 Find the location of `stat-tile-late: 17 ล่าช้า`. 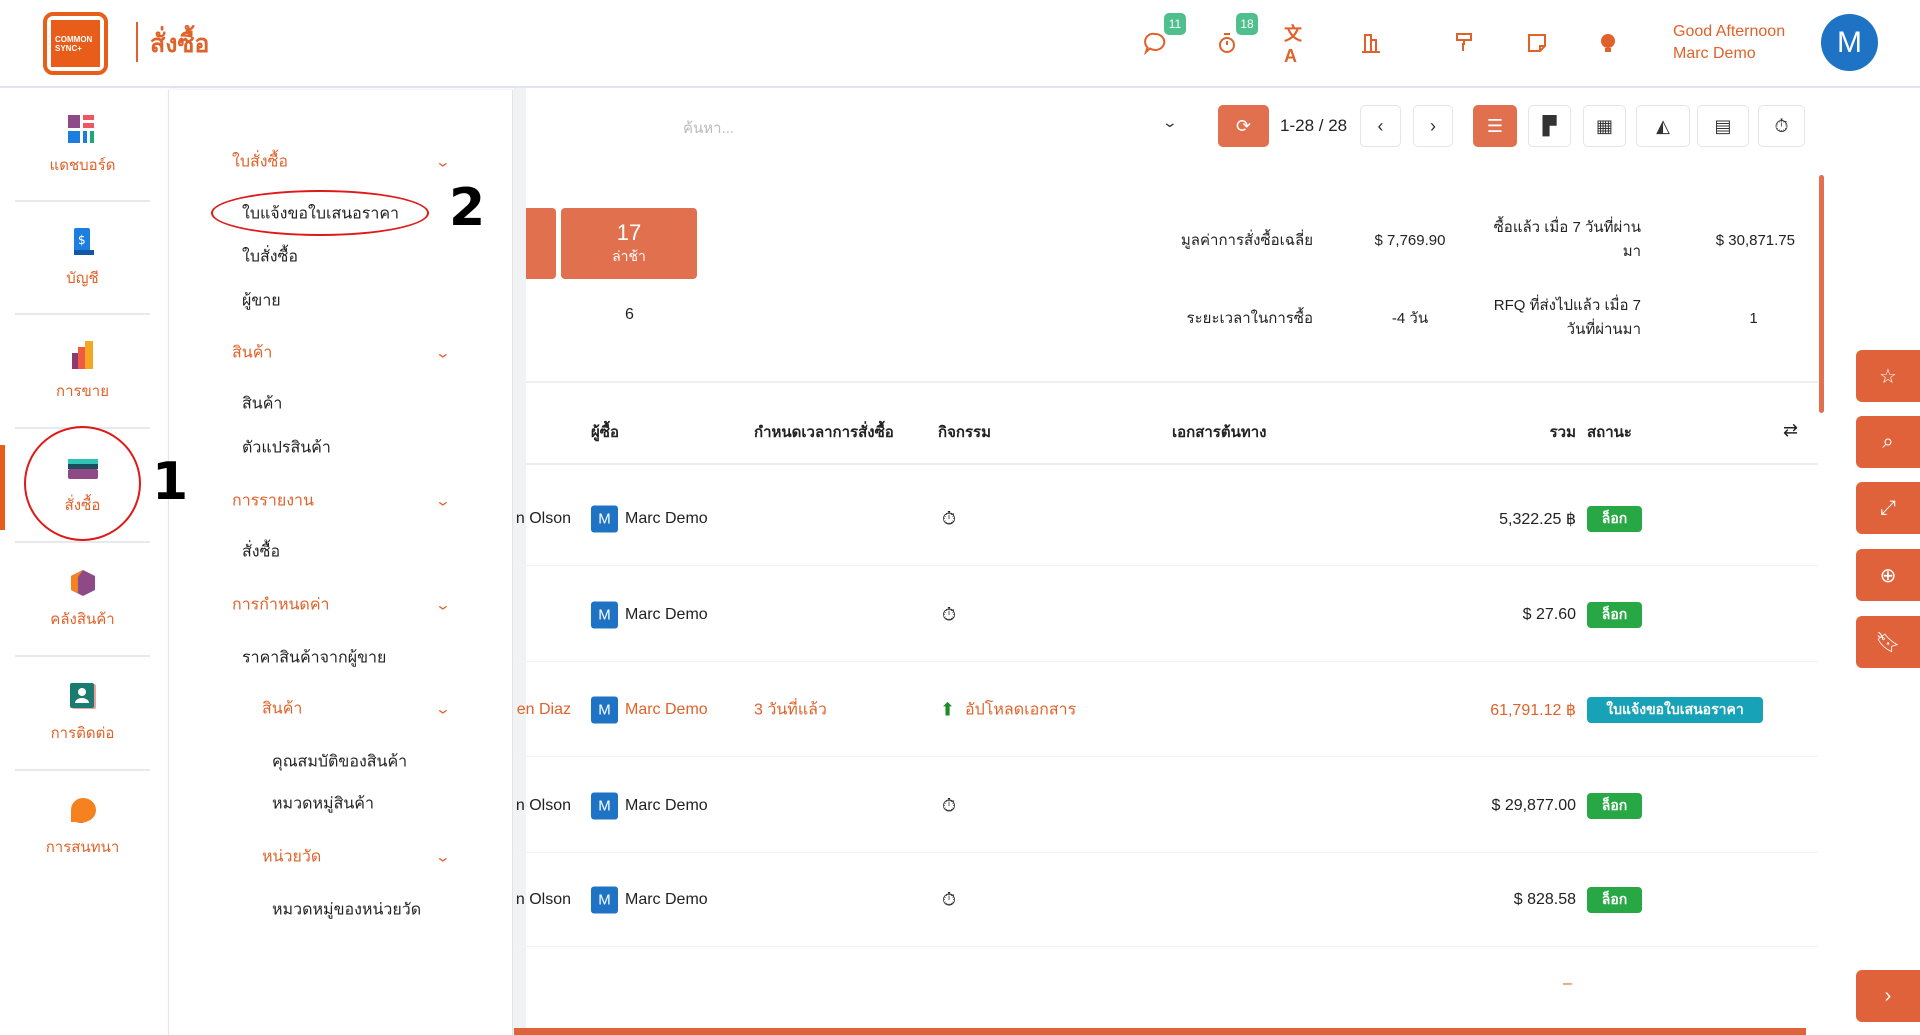

stat-tile-late: 17 ล่าช้า is located at coordinates (629, 243).